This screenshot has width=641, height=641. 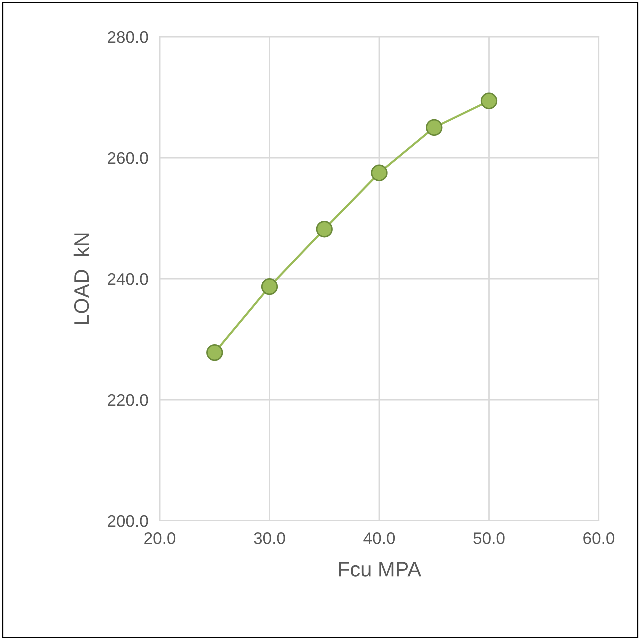 What do you see at coordinates (128, 400) in the screenshot?
I see `y-tick-label: 220.0` at bounding box center [128, 400].